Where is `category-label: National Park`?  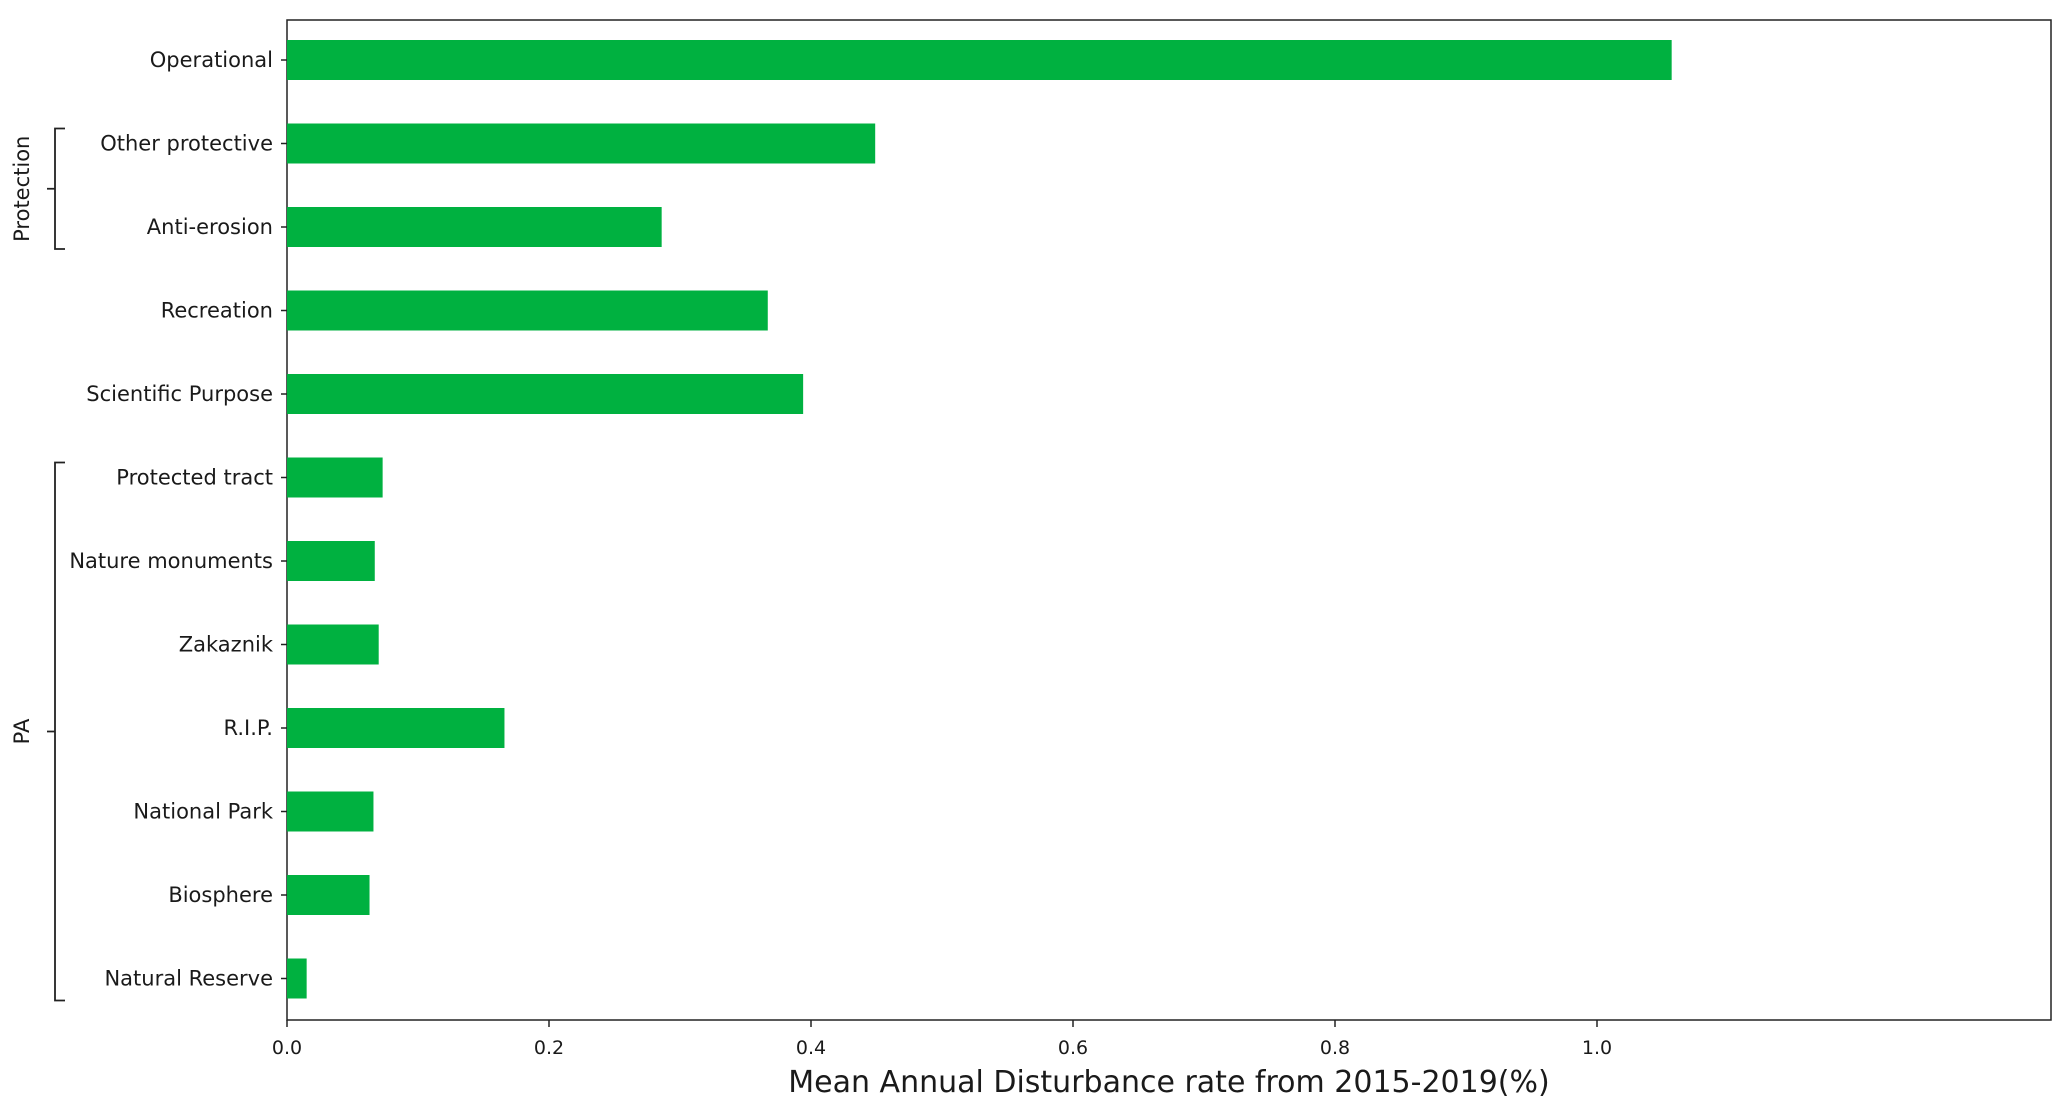
category-label: National Park is located at coordinates (203, 812).